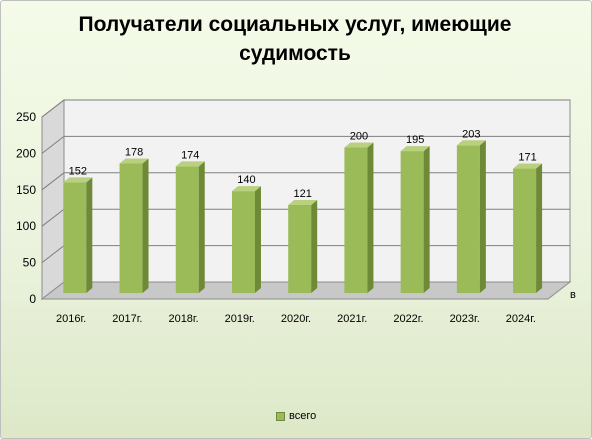 Image resolution: width=592 pixels, height=439 pixels. What do you see at coordinates (303, 416) in the screenshot?
I see `legend-label: всего` at bounding box center [303, 416].